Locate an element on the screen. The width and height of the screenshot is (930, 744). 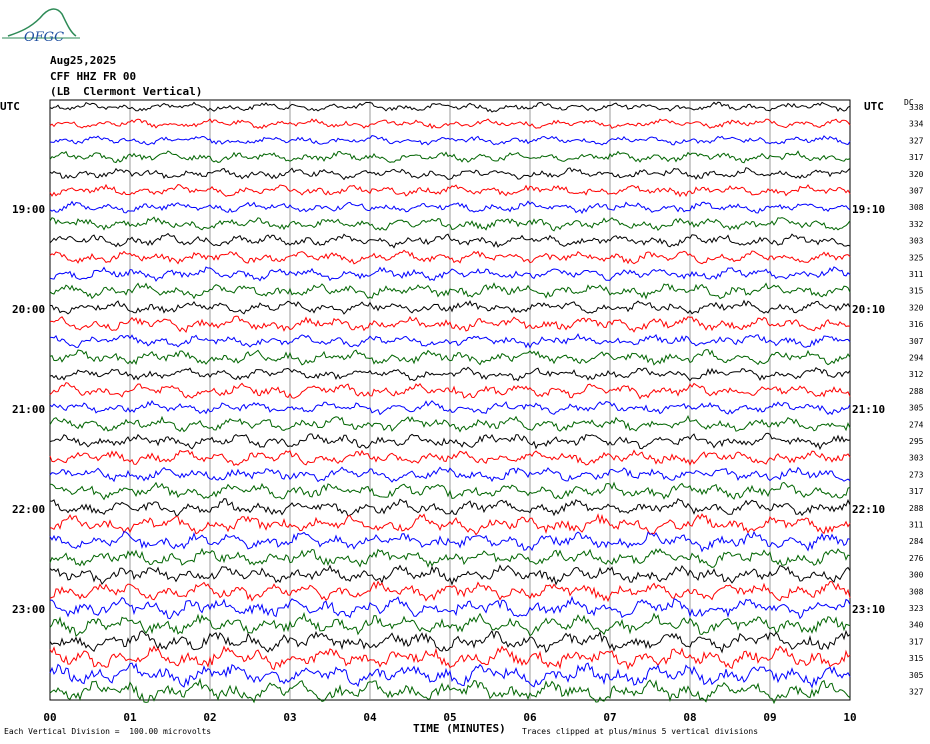
dc-value: 311 is located at coordinates (916, 525).